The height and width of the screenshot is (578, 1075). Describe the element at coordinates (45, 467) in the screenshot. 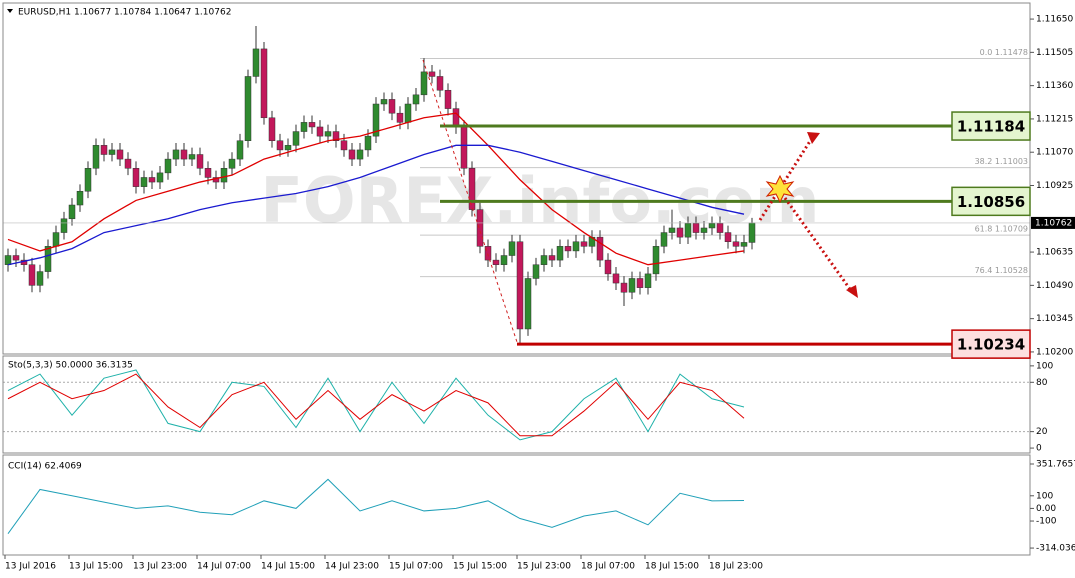

I see `cci-title: CCI(14) 62.4069` at that location.